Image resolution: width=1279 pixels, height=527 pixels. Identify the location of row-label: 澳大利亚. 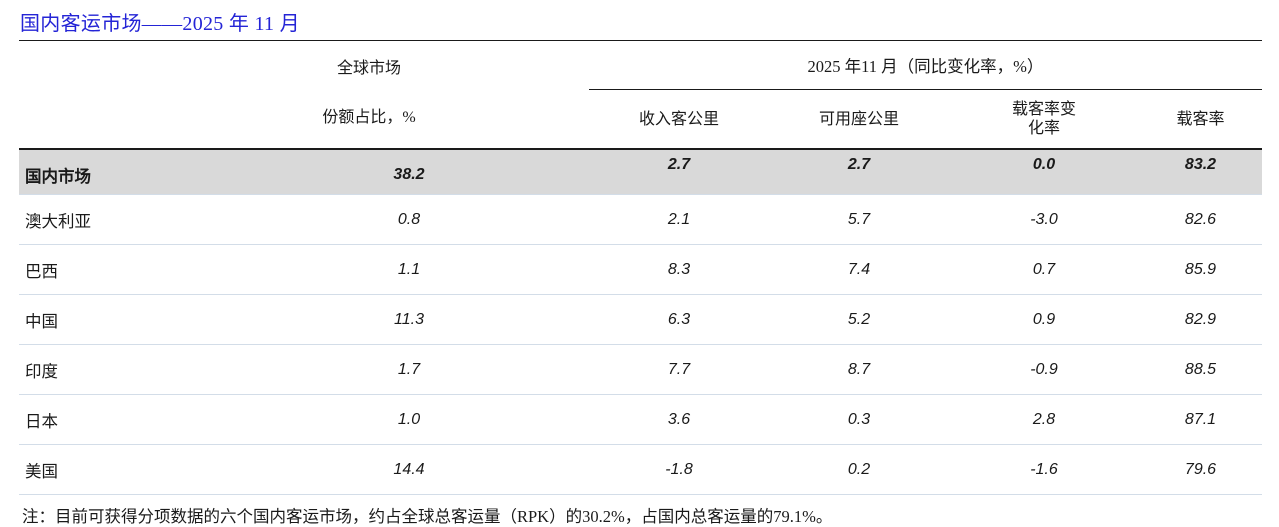
(58, 221).